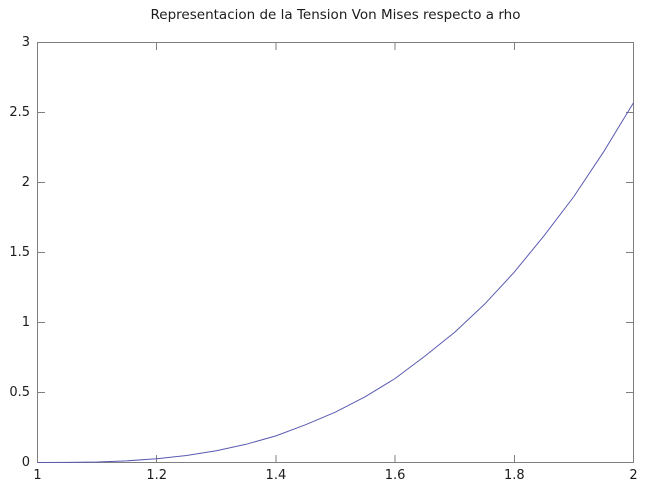  I want to click on y-tick-label: 2.5, so click(19, 112).